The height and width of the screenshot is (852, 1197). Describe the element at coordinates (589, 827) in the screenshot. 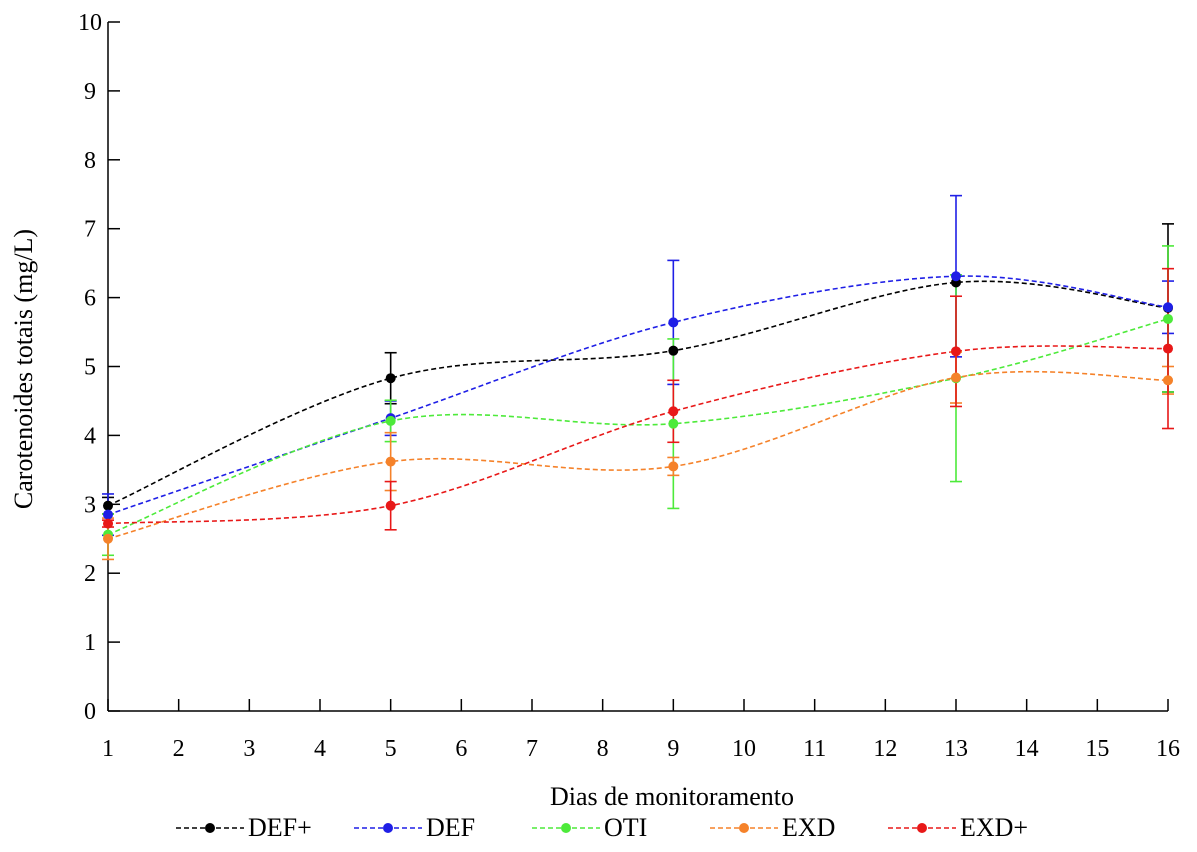

I see `legend-item-oti: OTI` at that location.